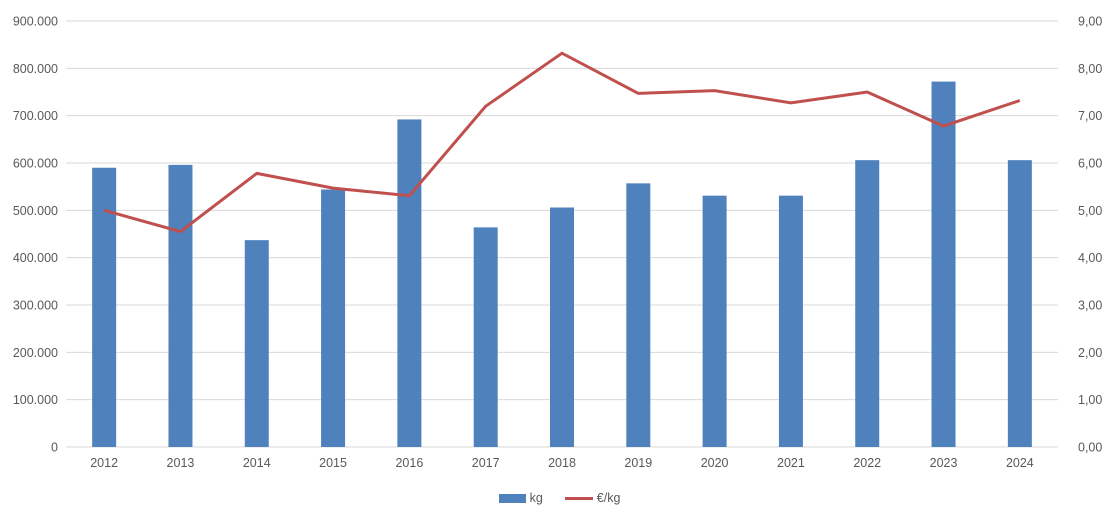  Describe the element at coordinates (791, 463) in the screenshot. I see `x-axis-label-2021: 2021` at that location.